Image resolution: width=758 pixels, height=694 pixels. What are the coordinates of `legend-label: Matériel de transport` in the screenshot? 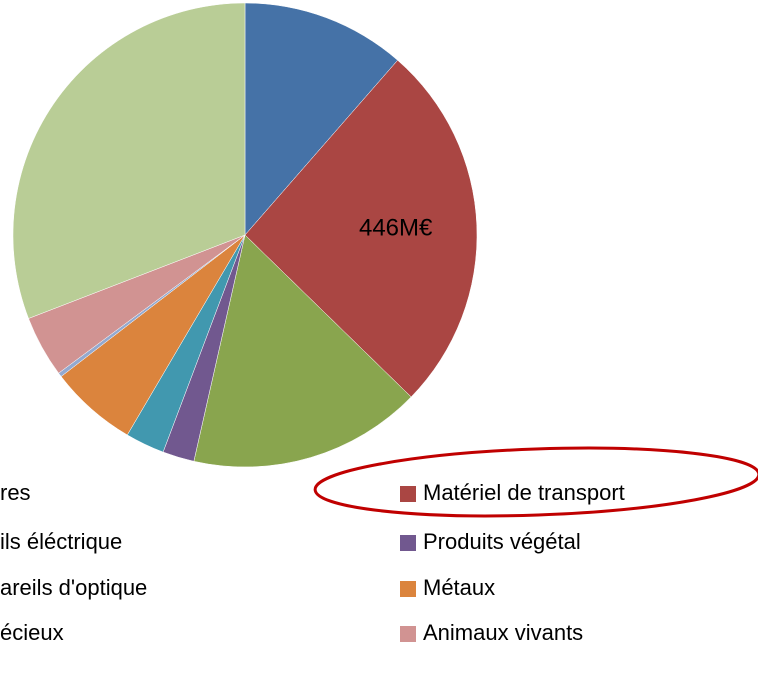 It's located at (524, 492).